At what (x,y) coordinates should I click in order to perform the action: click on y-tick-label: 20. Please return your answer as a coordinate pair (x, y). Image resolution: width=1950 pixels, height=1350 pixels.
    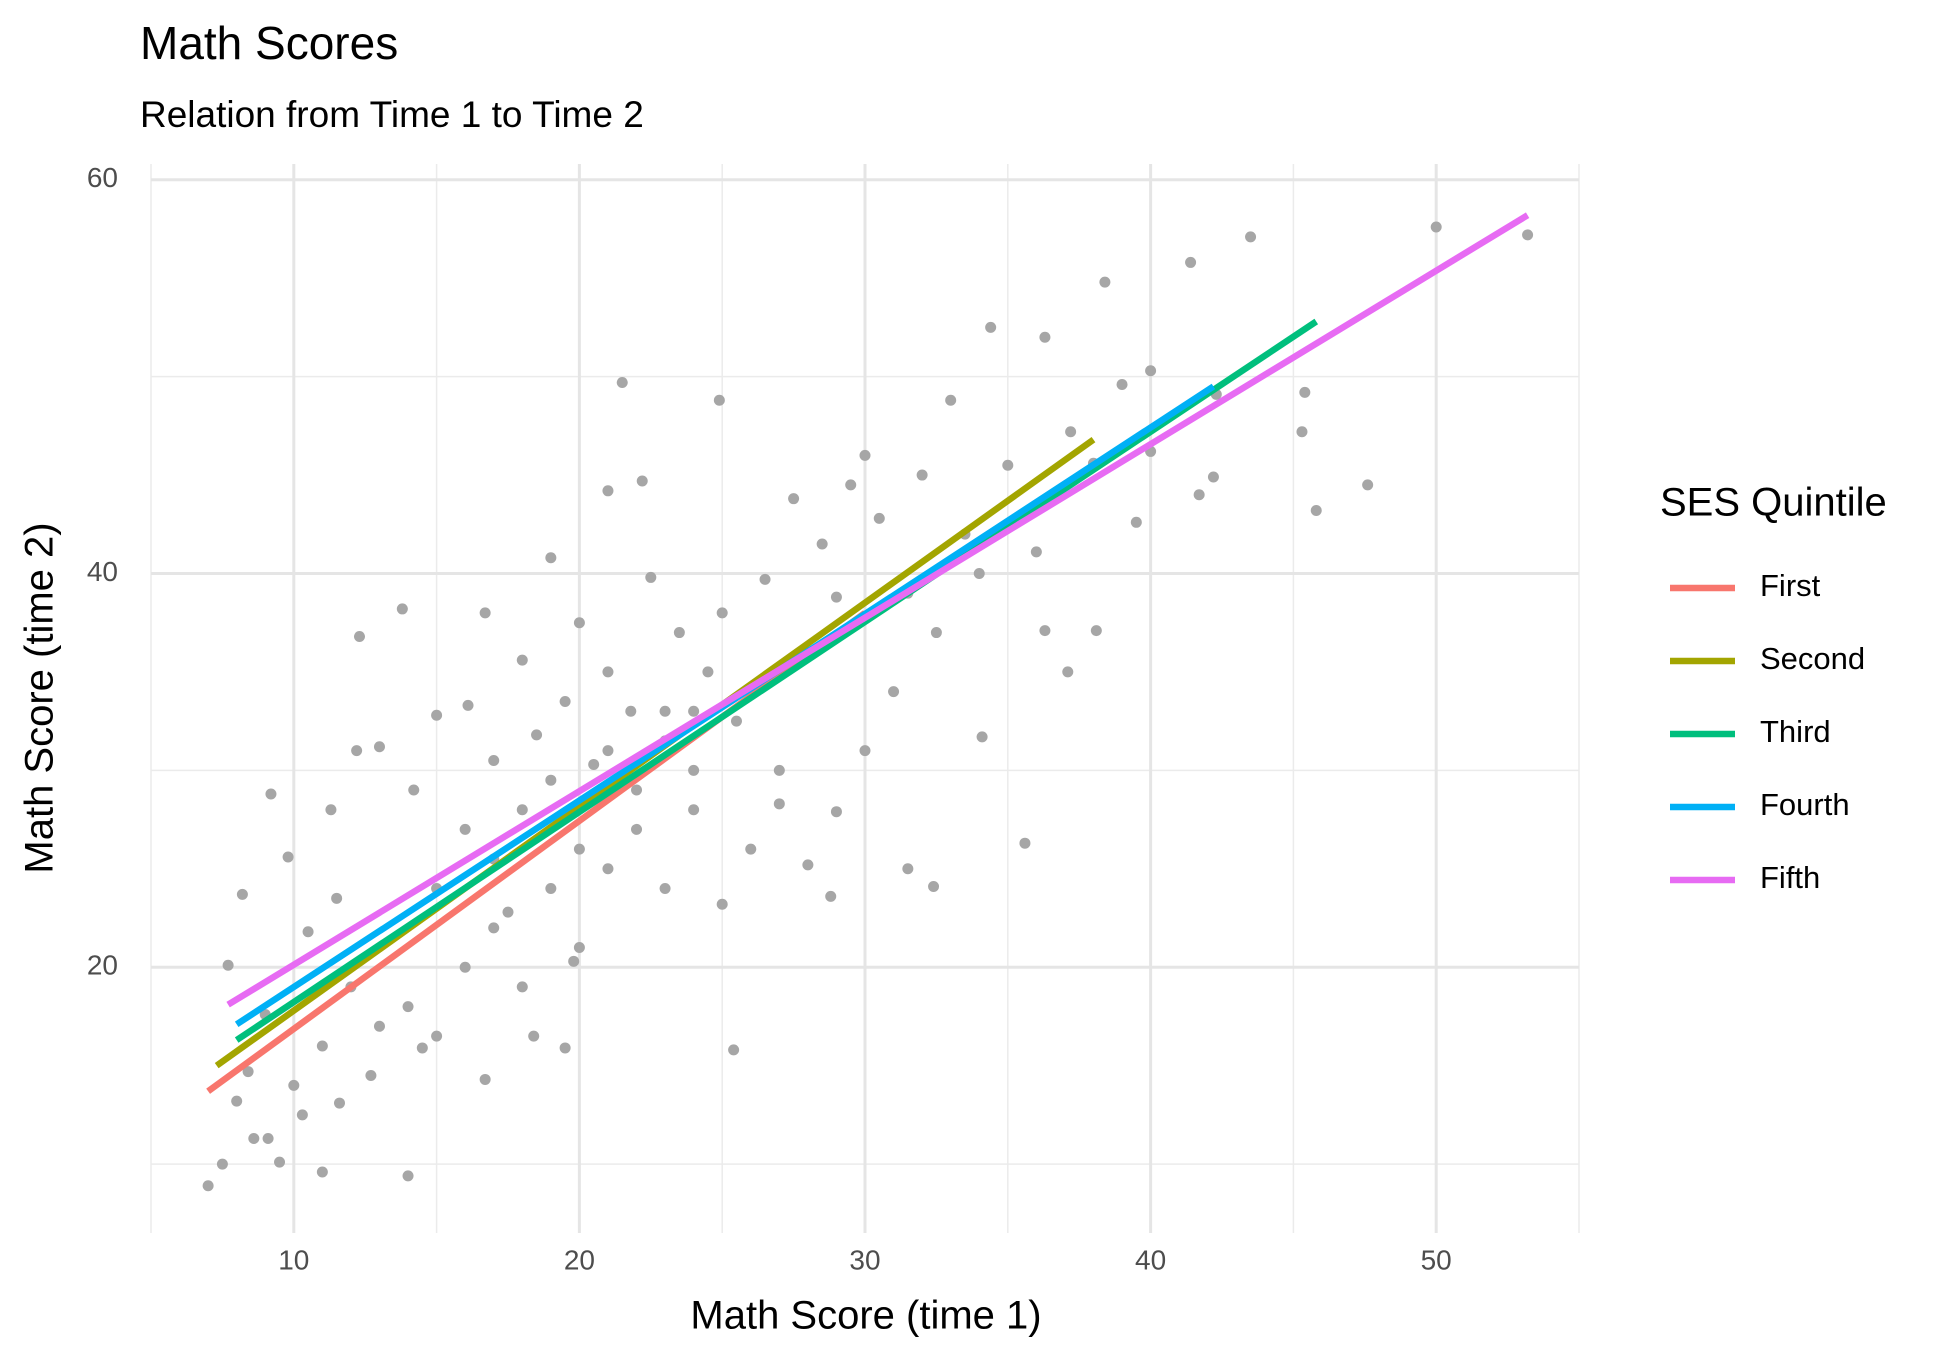
    Looking at the image, I should click on (102, 965).